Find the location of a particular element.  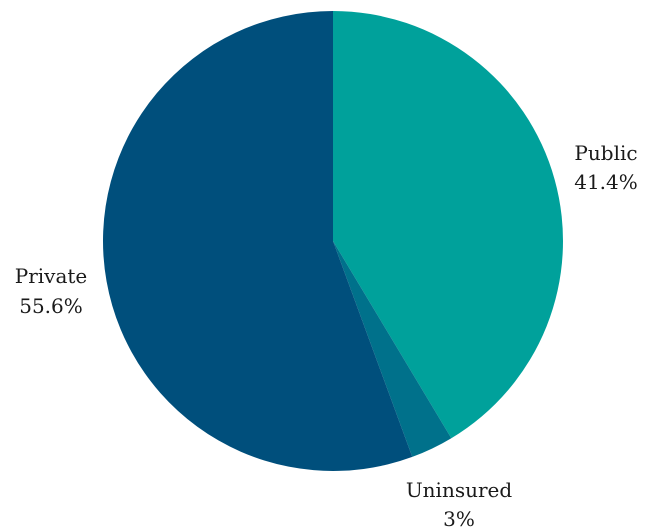

pie-slice-uninsured is located at coordinates (392, 349).